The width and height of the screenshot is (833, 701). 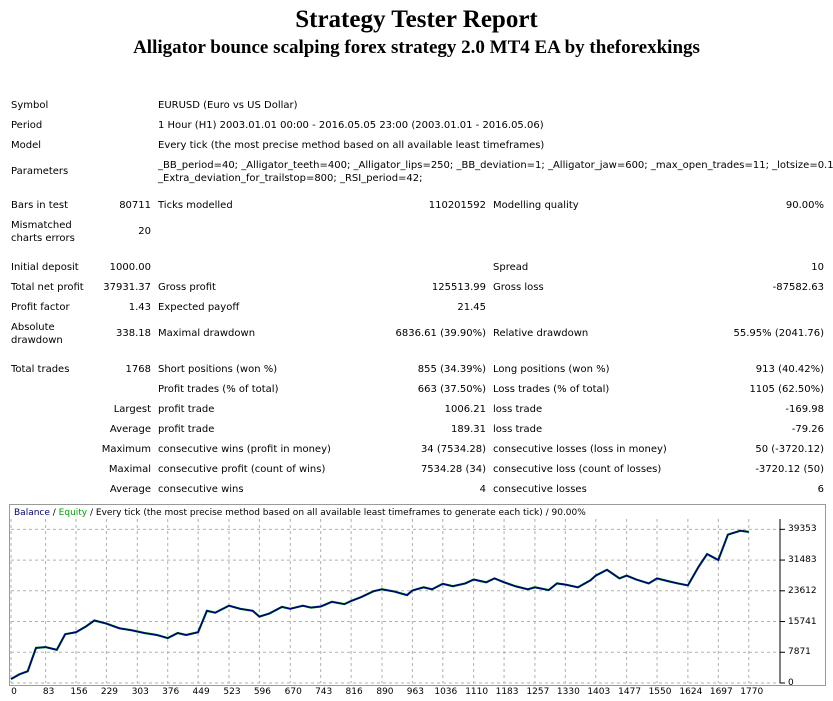 I want to click on max-wins-value: 34 (7534.28), so click(x=453, y=449).